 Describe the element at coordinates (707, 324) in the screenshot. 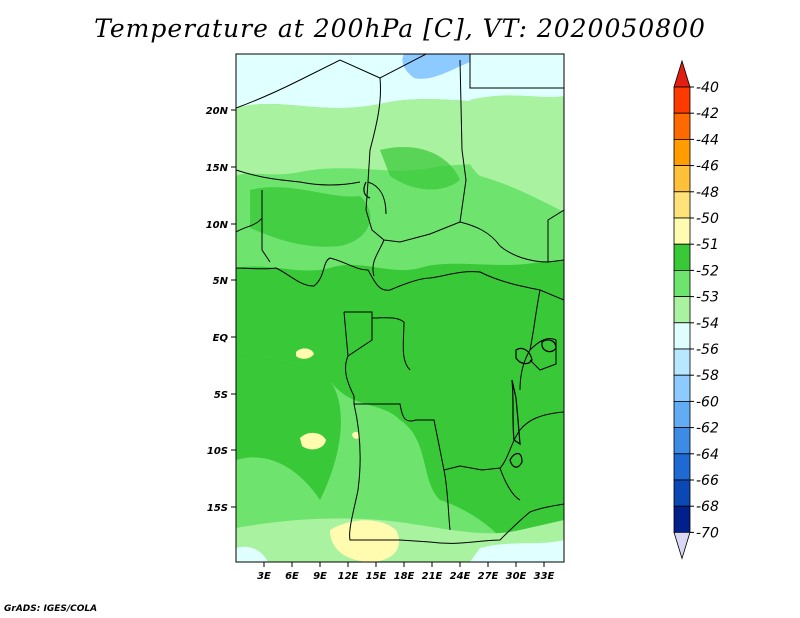

I see `colorbar-label: -54` at that location.